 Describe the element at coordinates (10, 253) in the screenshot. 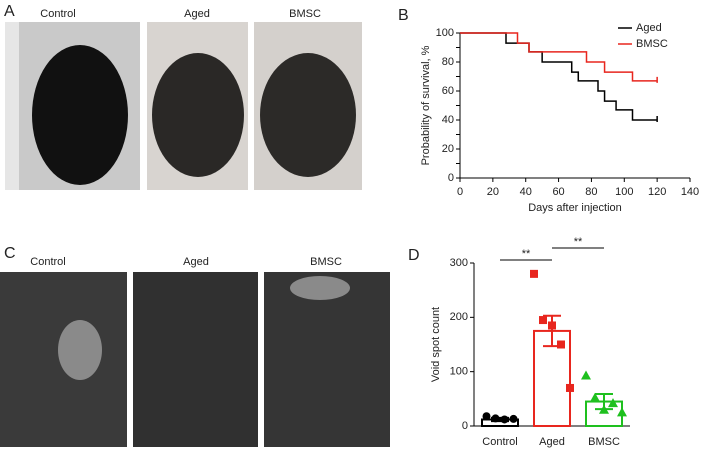

I see `panel-letter: C` at that location.